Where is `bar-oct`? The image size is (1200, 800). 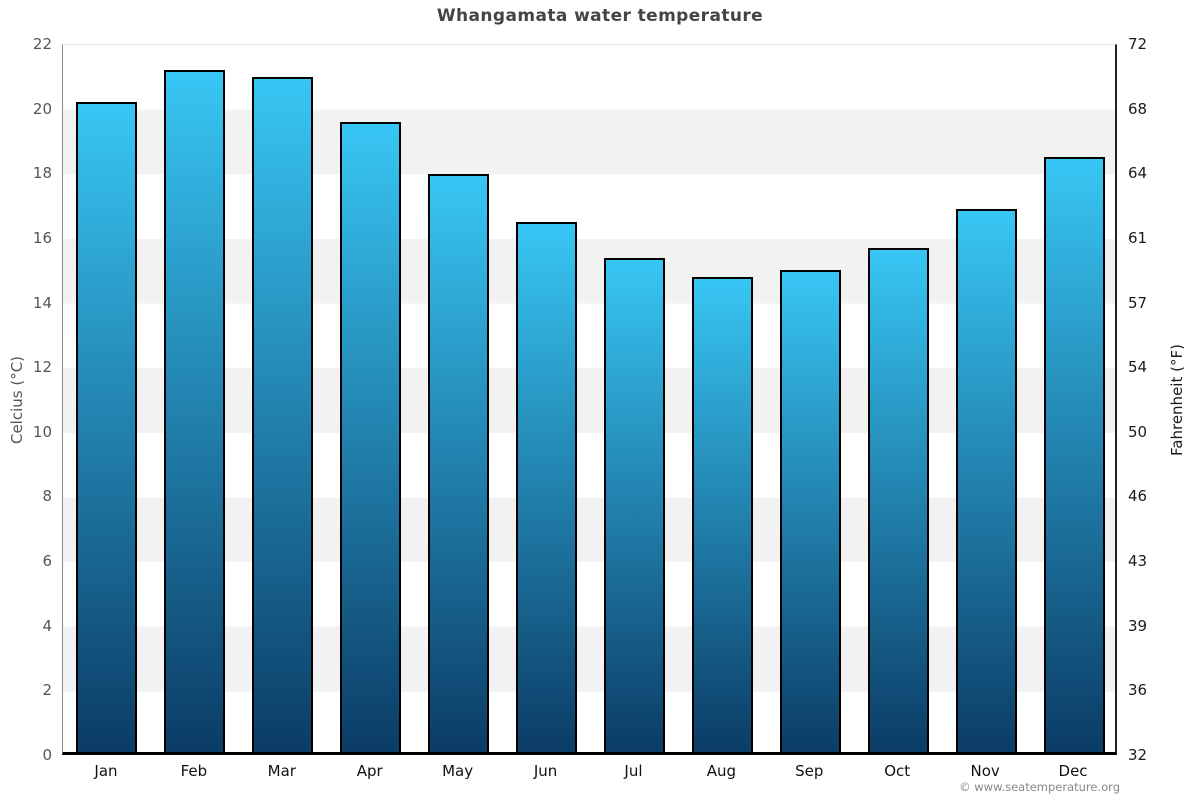 bar-oct is located at coordinates (898, 499).